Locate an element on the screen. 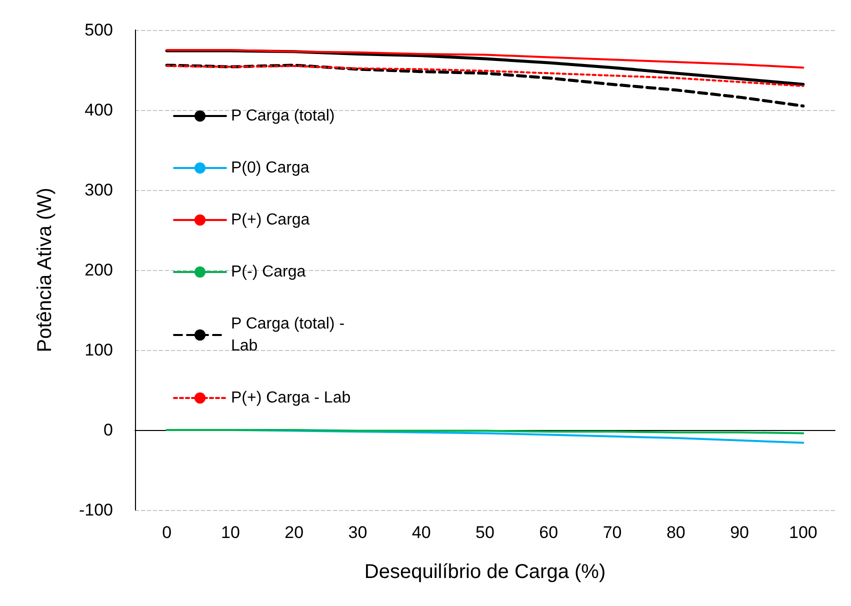 This screenshot has height=606, width=851. x-axis-title: Desequilíbrio de Carga (%) is located at coordinates (485, 572).